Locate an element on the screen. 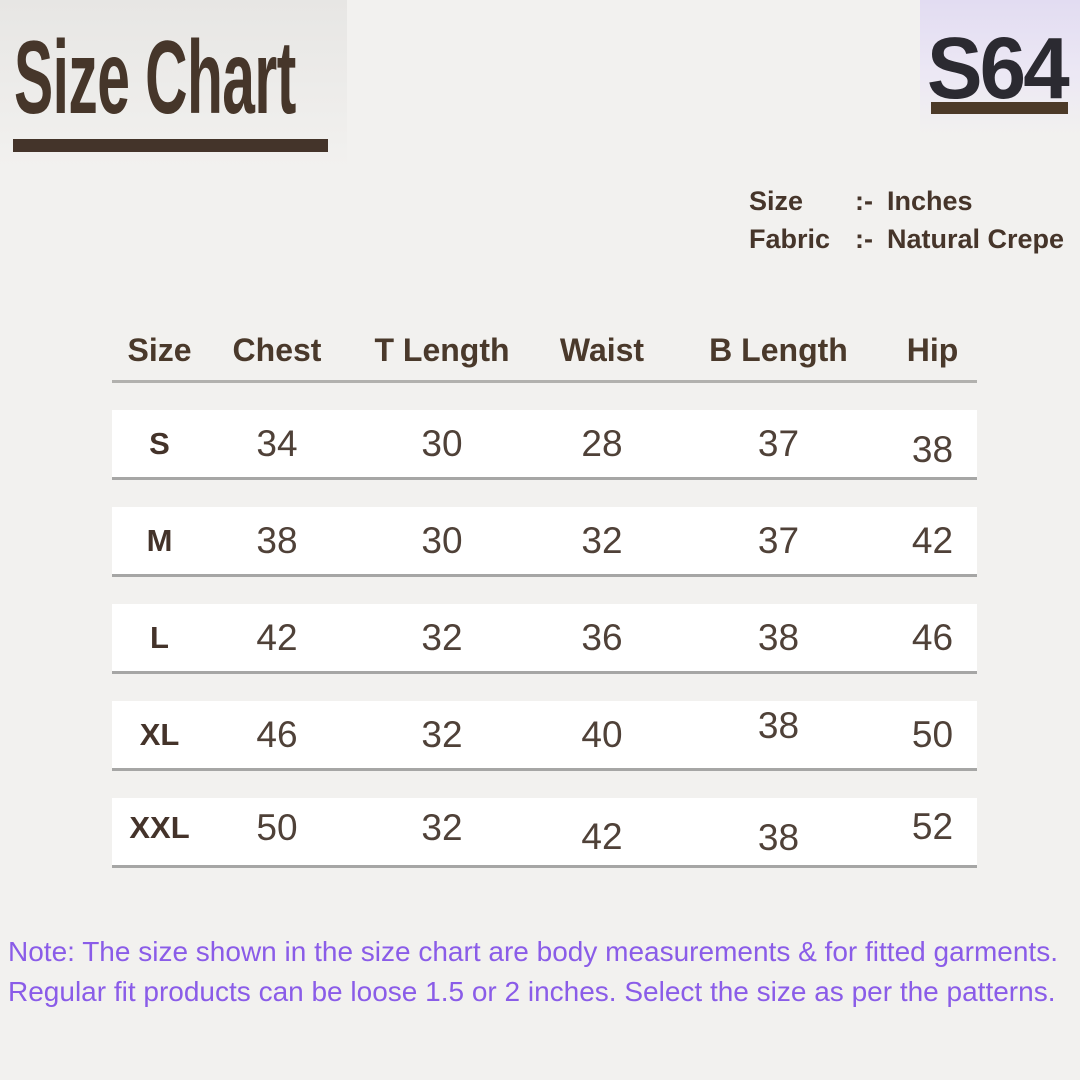 The height and width of the screenshot is (1080, 1080). style-code: S64 is located at coordinates (998, 68).